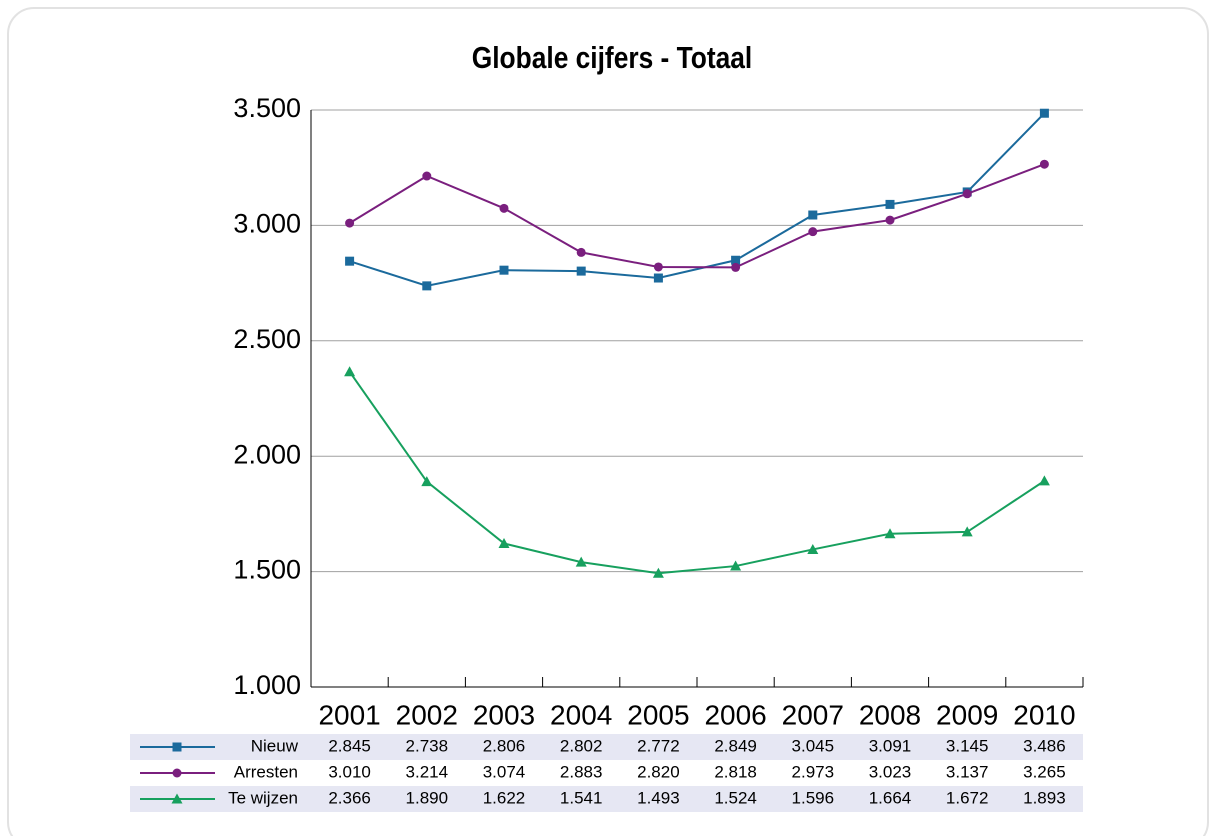 The height and width of the screenshot is (836, 1214). I want to click on x-tick-label: 2005, so click(658, 714).